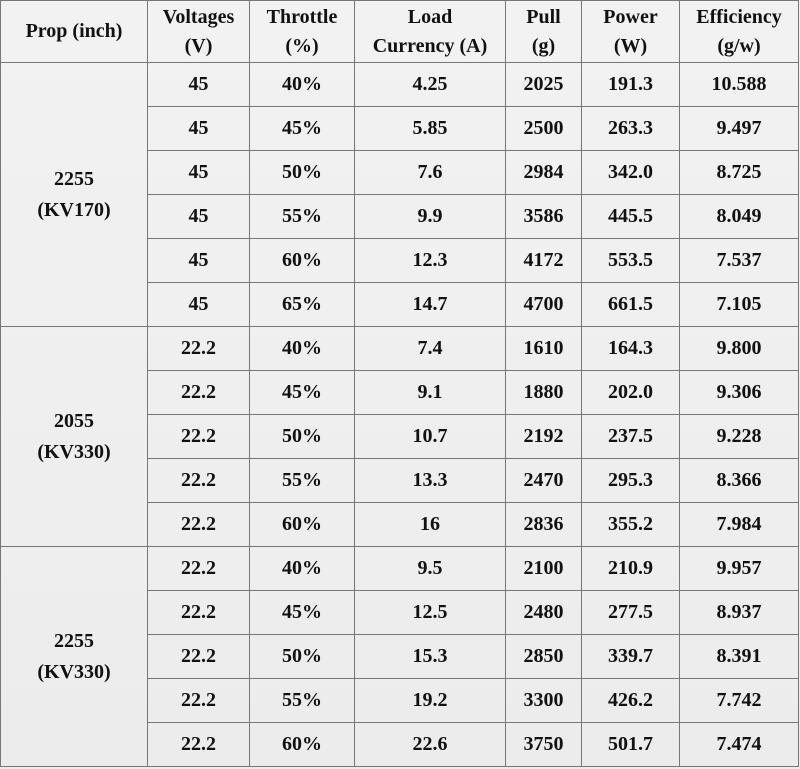 The image size is (800, 769). Describe the element at coordinates (430, 524) in the screenshot. I see `load-cell: 16` at that location.